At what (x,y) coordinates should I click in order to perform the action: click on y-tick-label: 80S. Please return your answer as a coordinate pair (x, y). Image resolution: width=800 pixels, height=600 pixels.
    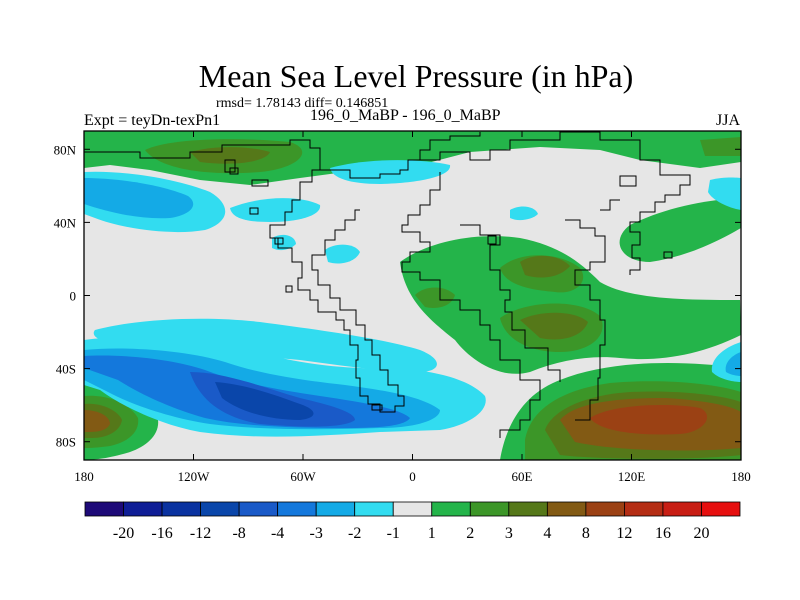
    Looking at the image, I should click on (66, 442).